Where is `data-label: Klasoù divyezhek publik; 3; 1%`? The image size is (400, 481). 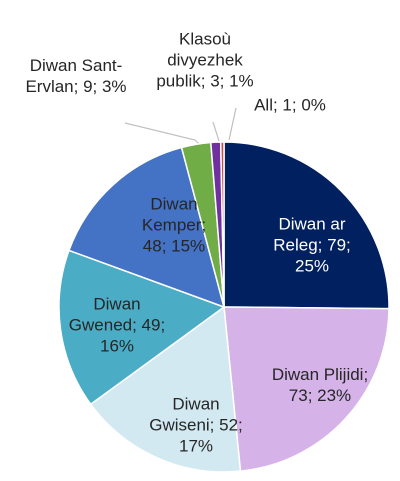
data-label: Klasoù divyezhek publik; 3; 1% is located at coordinates (205, 60).